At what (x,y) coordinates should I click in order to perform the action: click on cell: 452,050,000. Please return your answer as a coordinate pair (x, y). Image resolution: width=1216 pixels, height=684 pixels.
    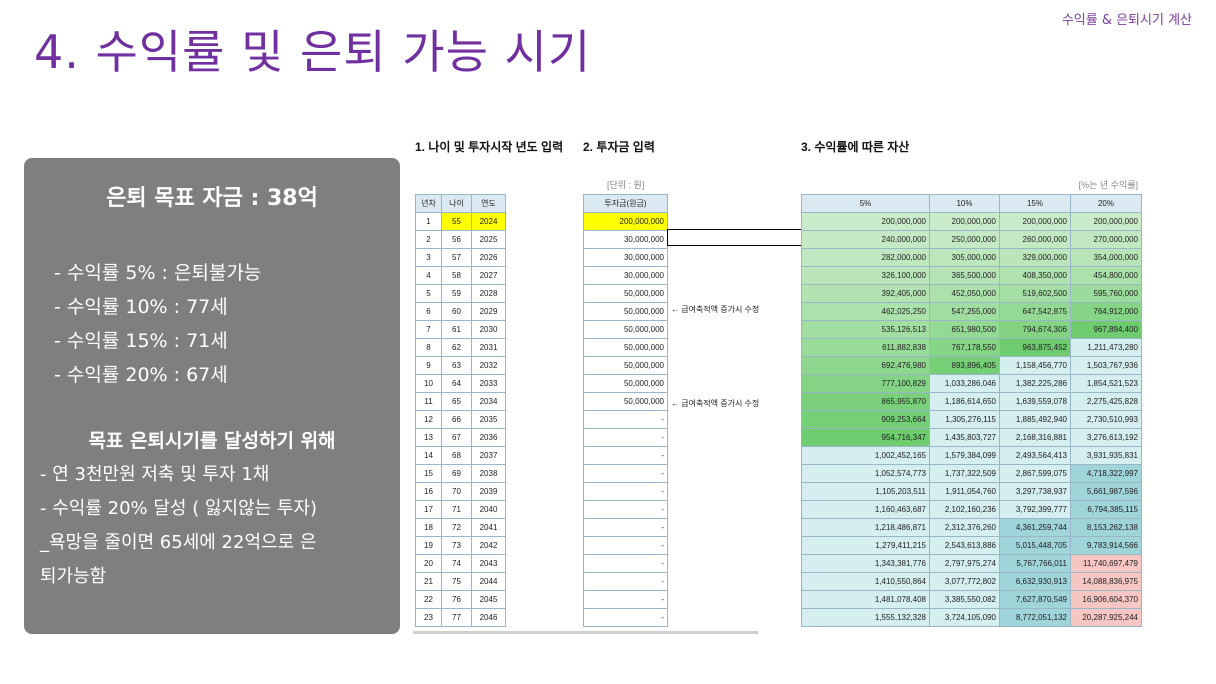
    Looking at the image, I should click on (964, 293).